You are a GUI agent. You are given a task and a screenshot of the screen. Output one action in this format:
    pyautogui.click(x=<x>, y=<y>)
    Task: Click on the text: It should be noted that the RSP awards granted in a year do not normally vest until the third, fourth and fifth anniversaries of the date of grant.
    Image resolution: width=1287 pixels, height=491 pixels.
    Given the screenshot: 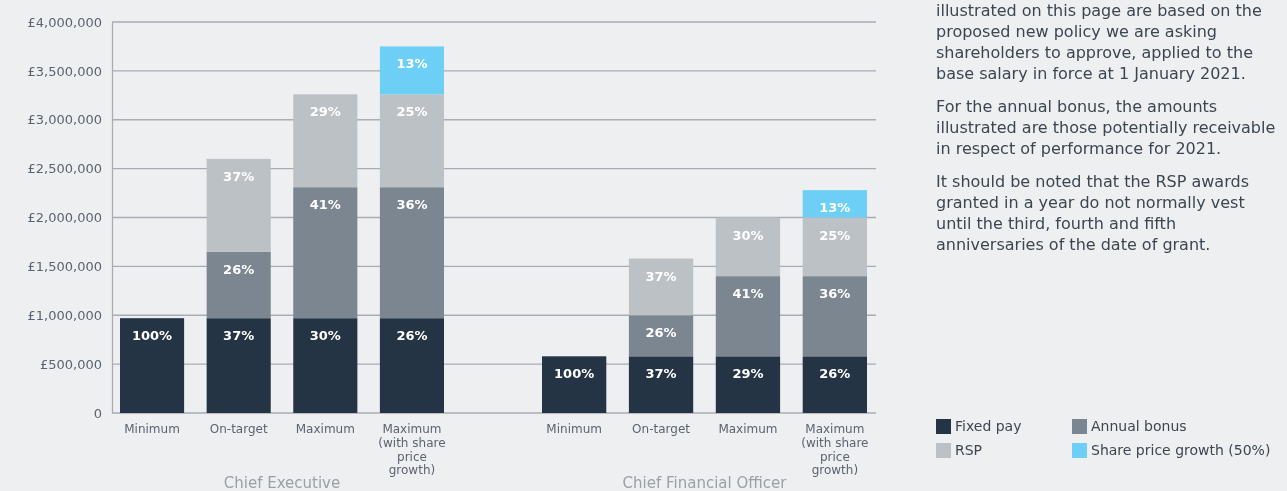 What is the action you would take?
    pyautogui.click(x=1093, y=213)
    